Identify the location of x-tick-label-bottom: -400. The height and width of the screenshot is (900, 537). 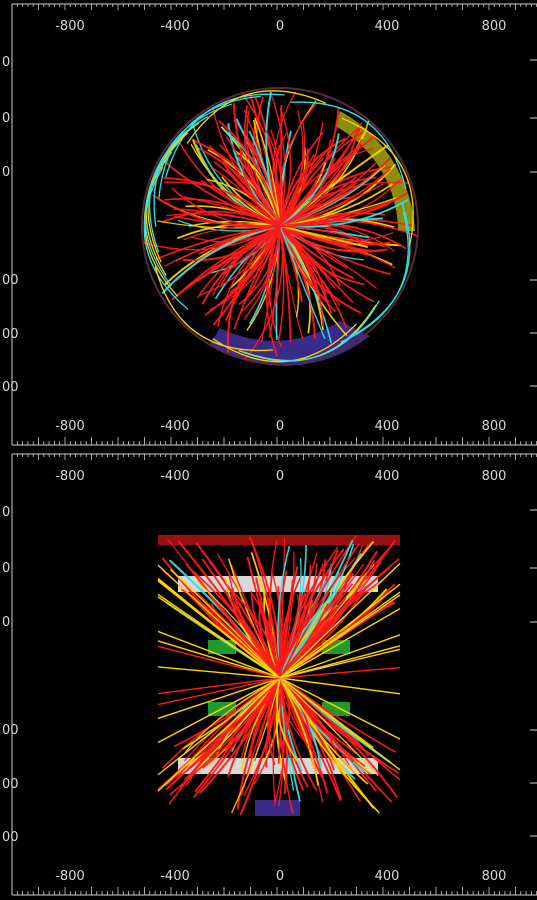
(175, 426).